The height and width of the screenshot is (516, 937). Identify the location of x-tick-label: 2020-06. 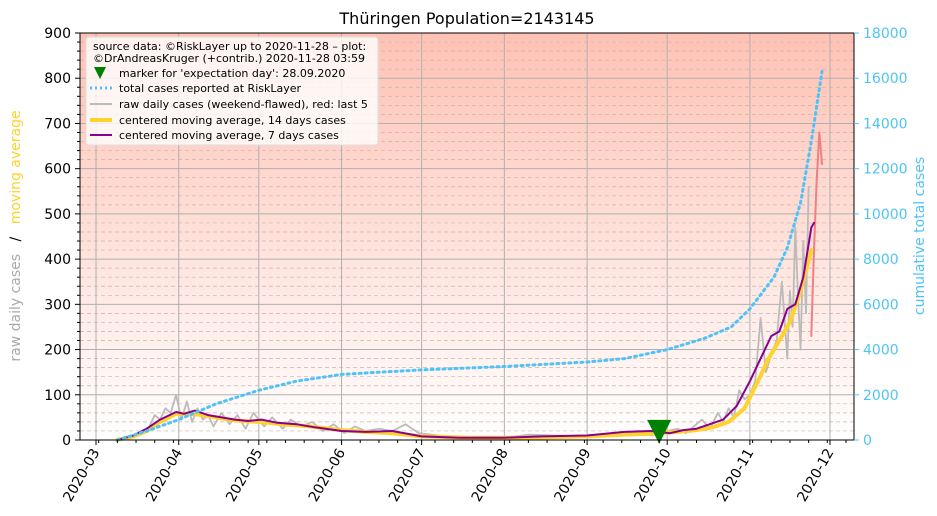
(327, 475).